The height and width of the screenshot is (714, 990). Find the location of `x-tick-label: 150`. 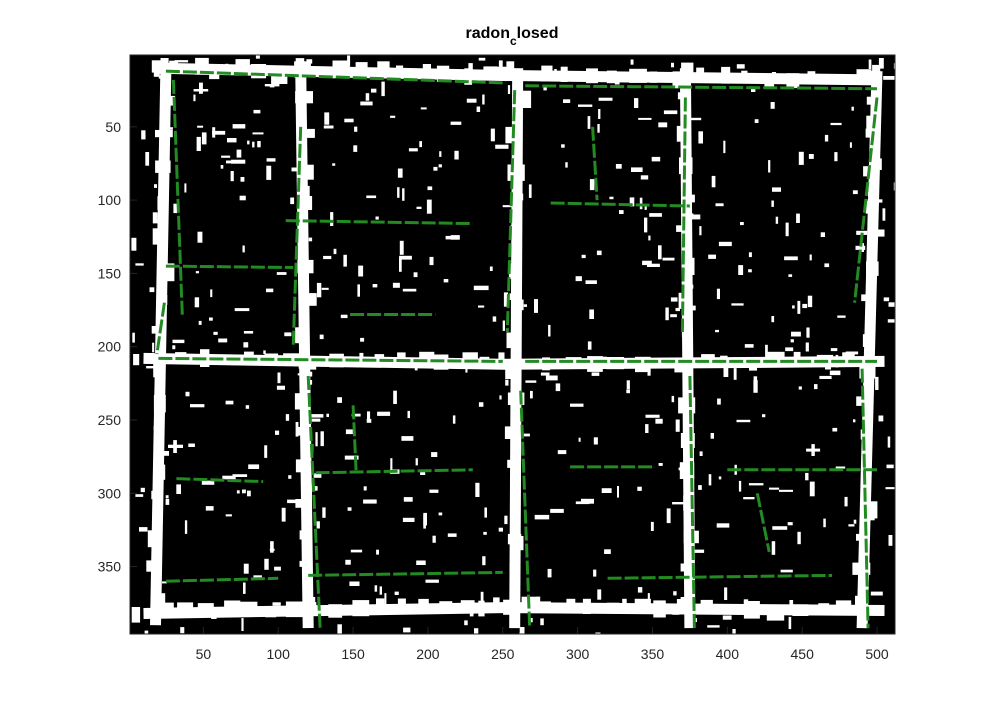

x-tick-label: 150 is located at coordinates (353, 654).